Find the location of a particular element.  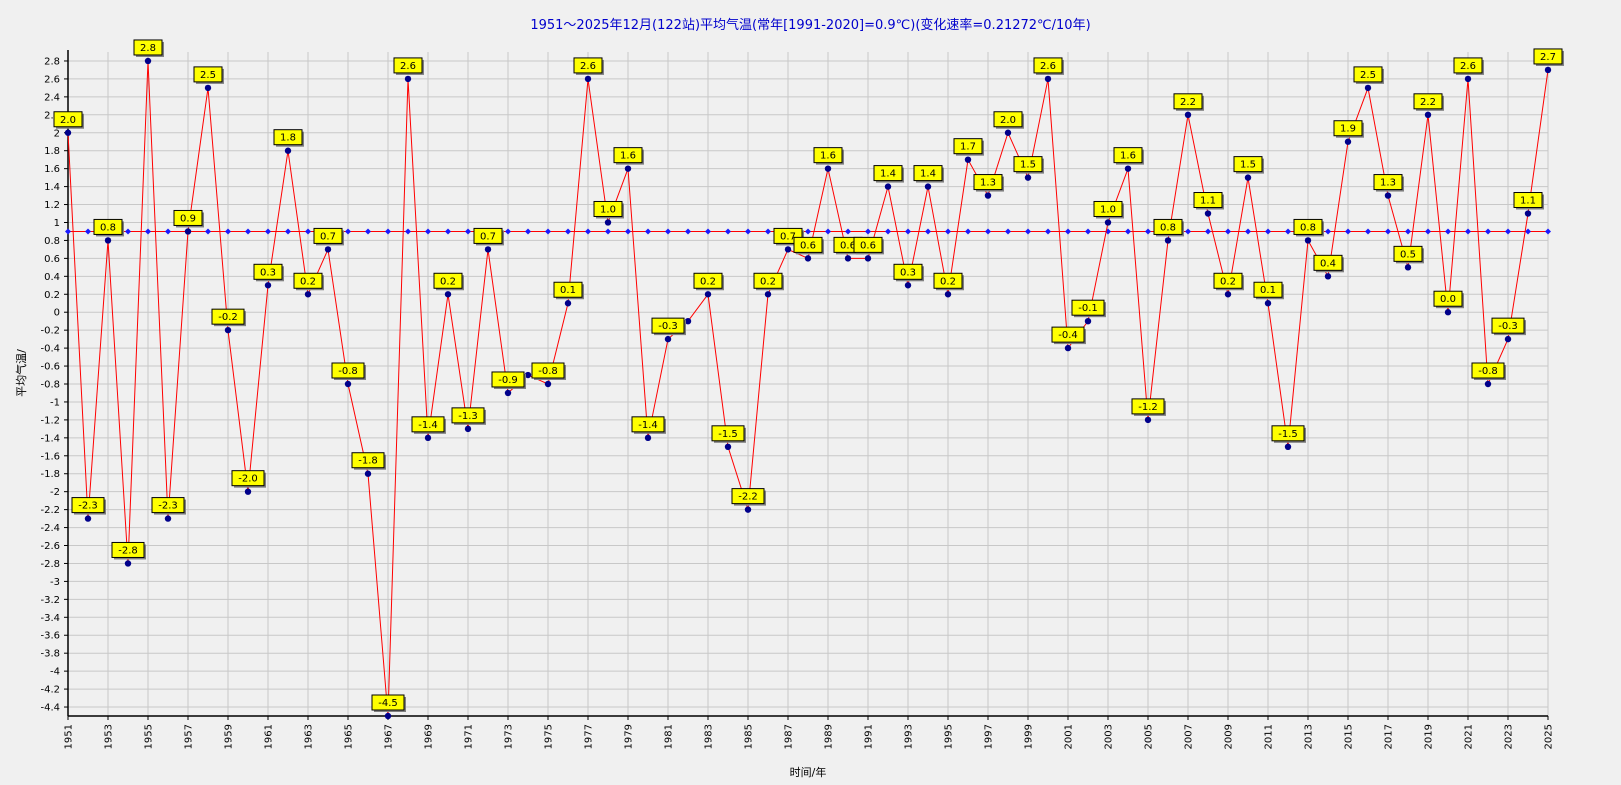

y-tick-label: -4 is located at coordinates (55, 672).